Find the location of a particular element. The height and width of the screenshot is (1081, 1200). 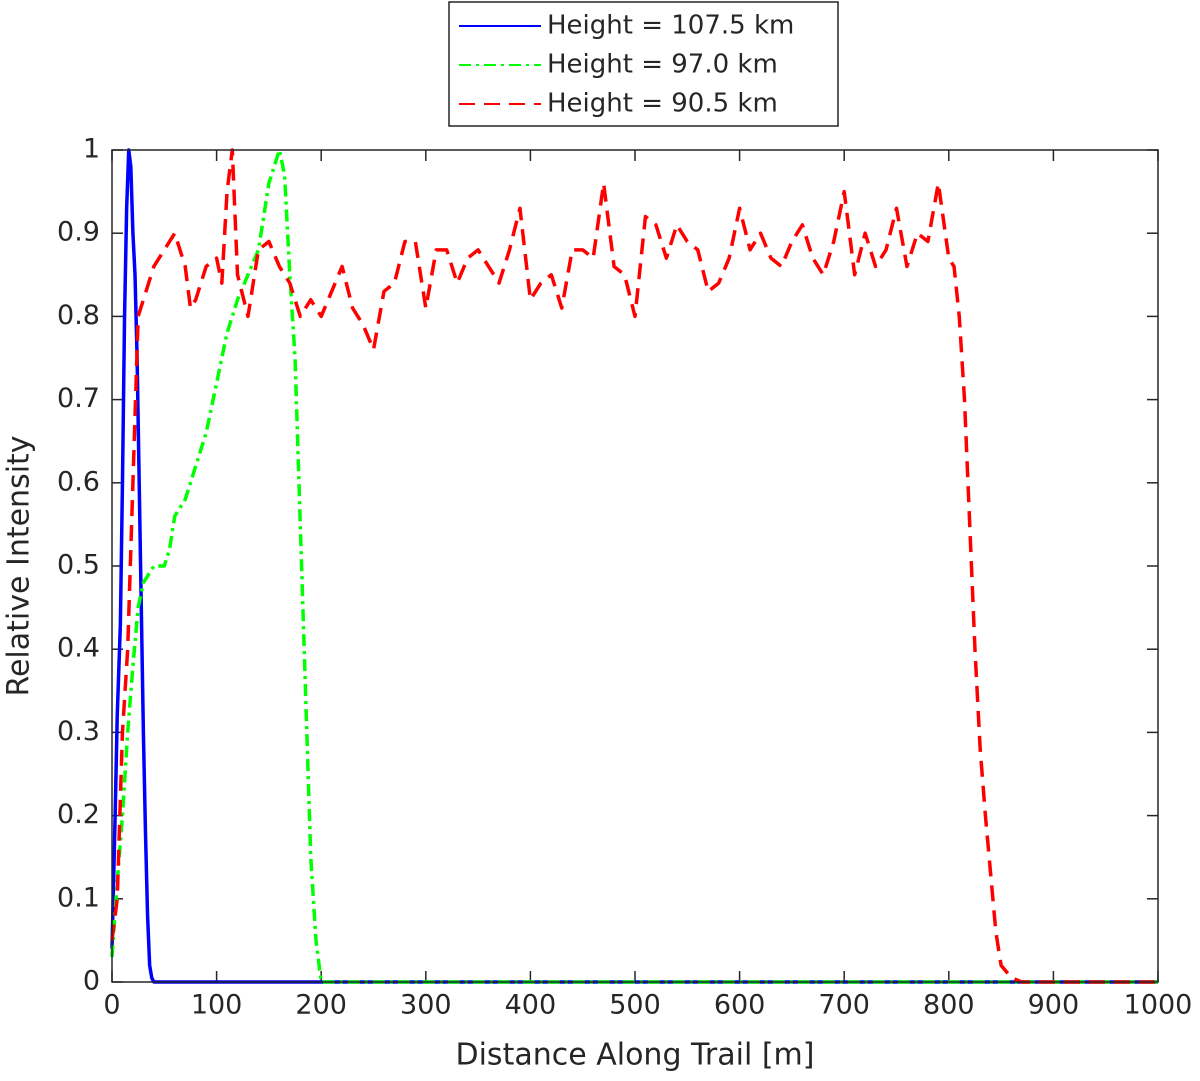

y-tick-label: 0.4 is located at coordinates (78, 648).